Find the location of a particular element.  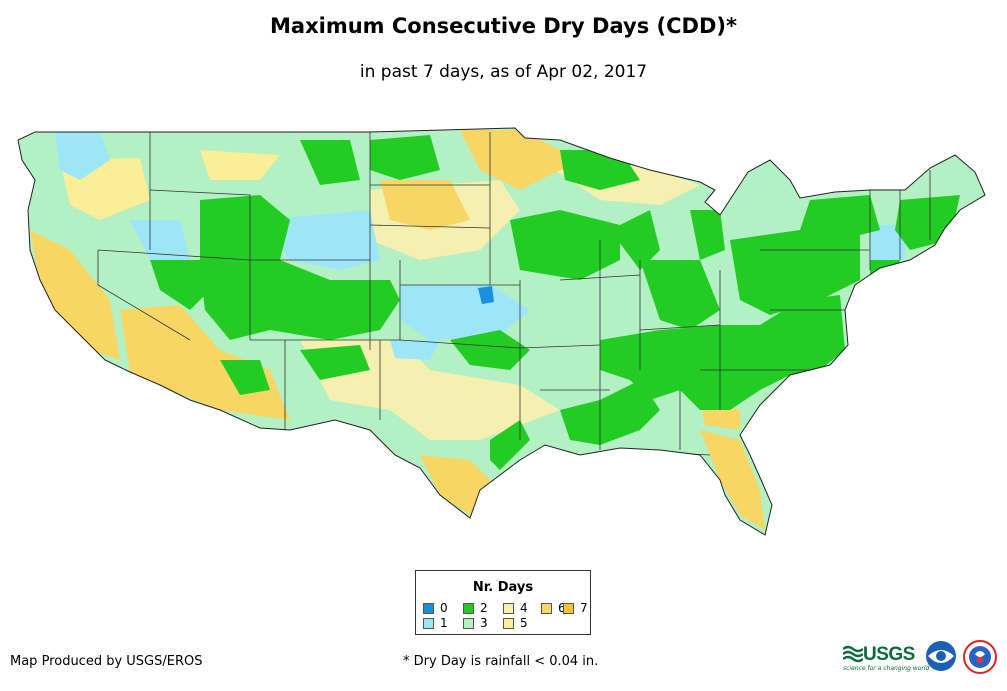

legend-item-2: 2 is located at coordinates (475, 609).